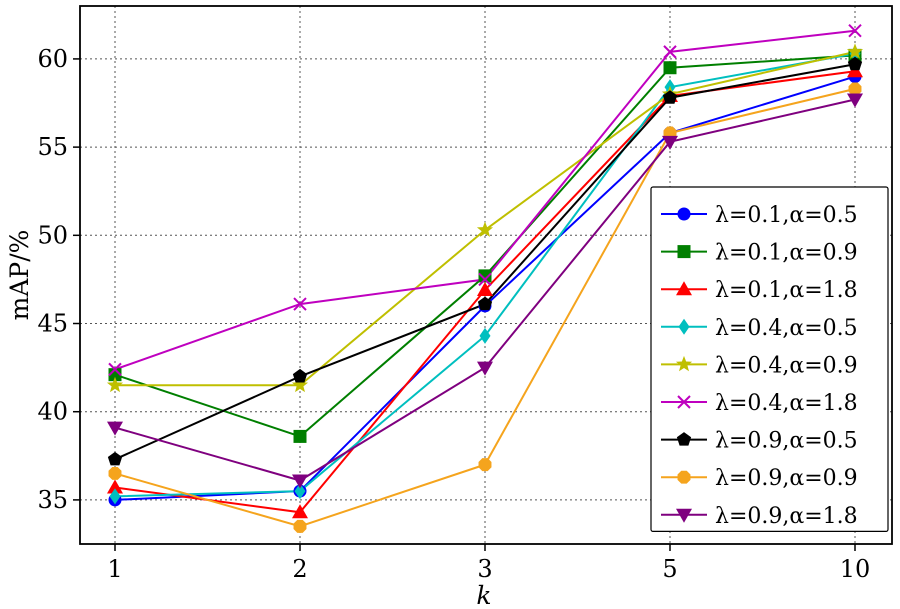  Describe the element at coordinates (52, 324) in the screenshot. I see `y-tick-label: 45` at that location.